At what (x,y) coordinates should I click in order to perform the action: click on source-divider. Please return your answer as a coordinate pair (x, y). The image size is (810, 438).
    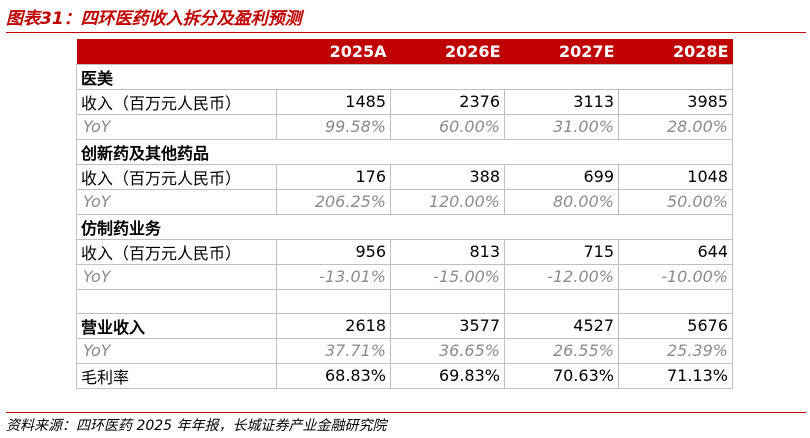
    Looking at the image, I should click on (406, 412).